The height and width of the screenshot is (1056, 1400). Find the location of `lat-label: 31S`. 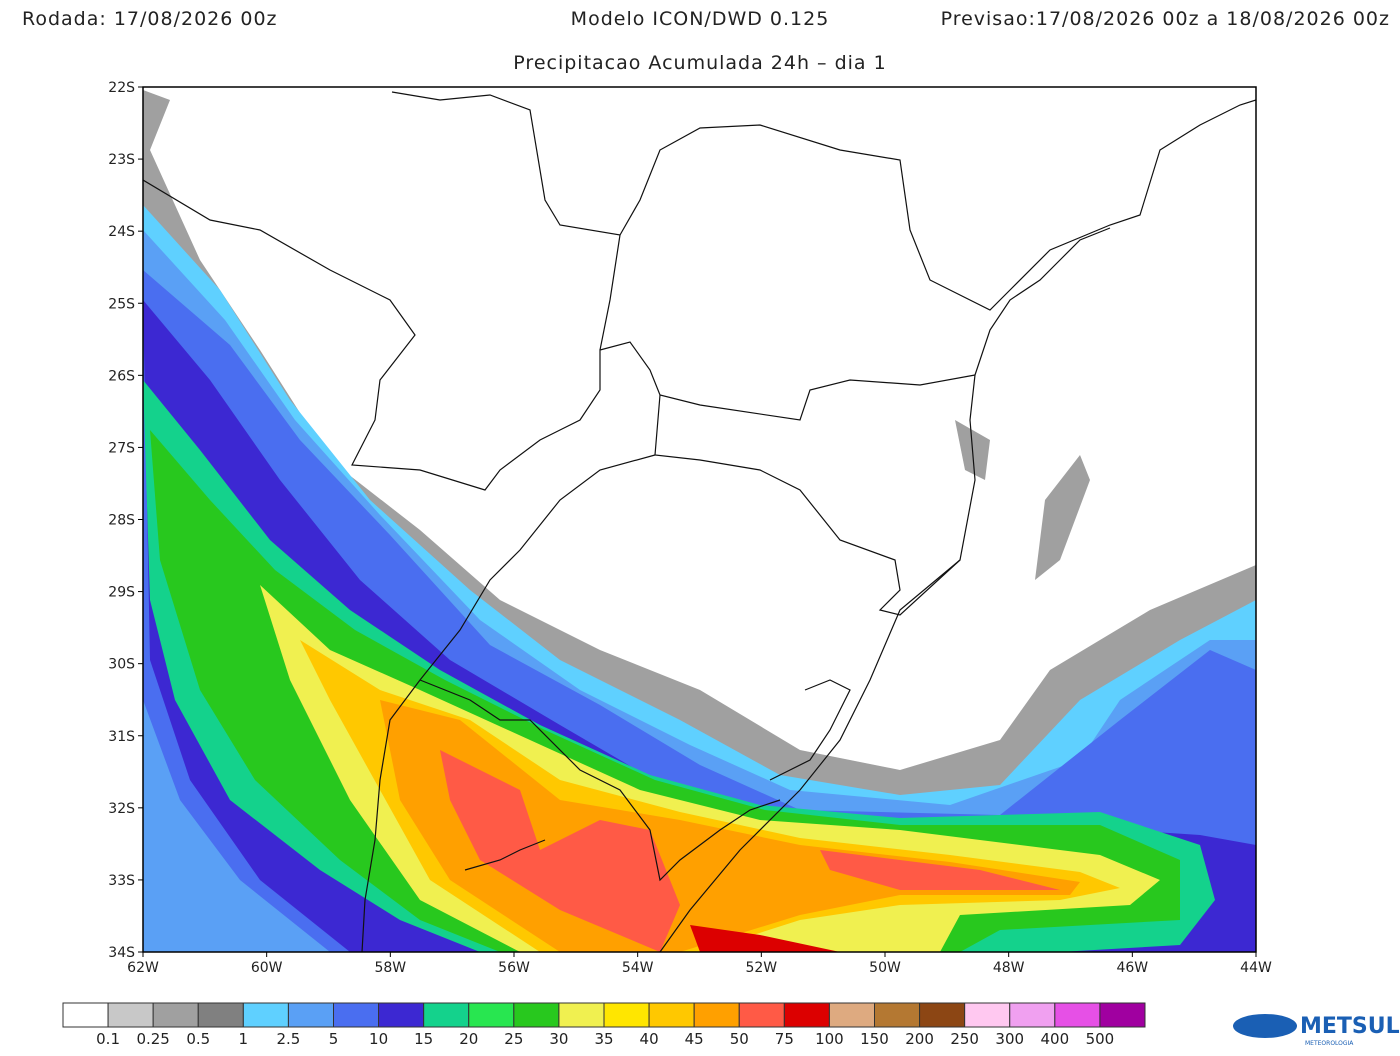

lat-label: 31S is located at coordinates (121, 737).